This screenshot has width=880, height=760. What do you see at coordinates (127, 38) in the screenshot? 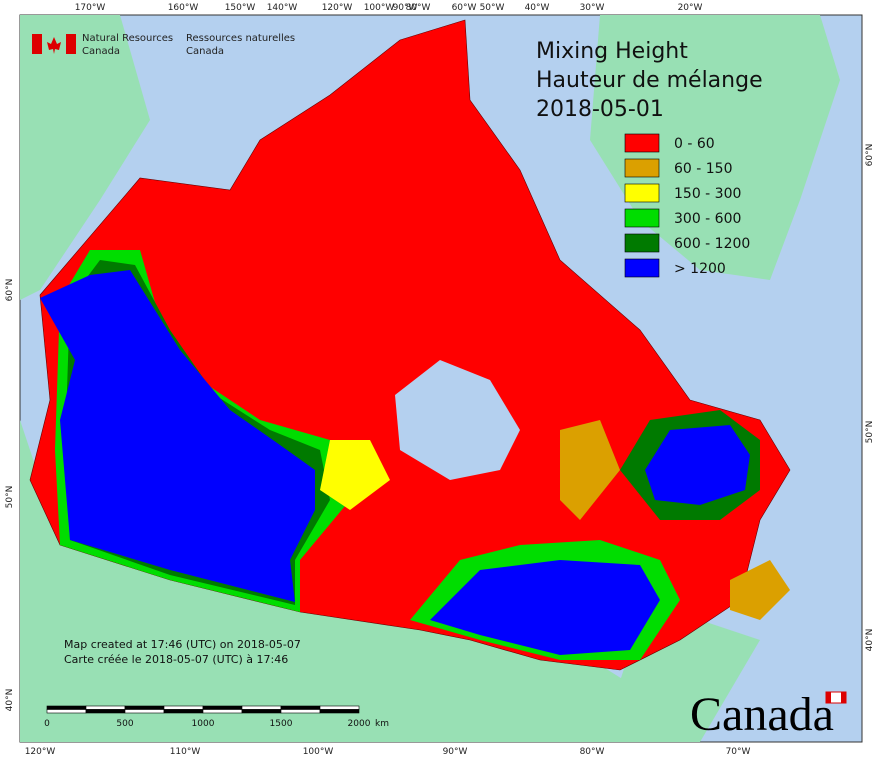
I see `agency-en: Natural Resources` at bounding box center [127, 38].